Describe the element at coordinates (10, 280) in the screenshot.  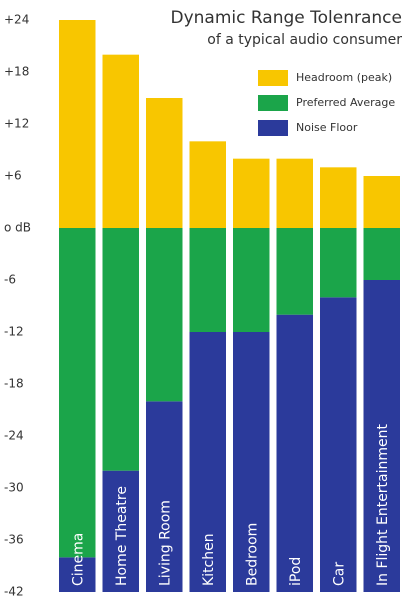
I see `y-tick-label: -6` at that location.